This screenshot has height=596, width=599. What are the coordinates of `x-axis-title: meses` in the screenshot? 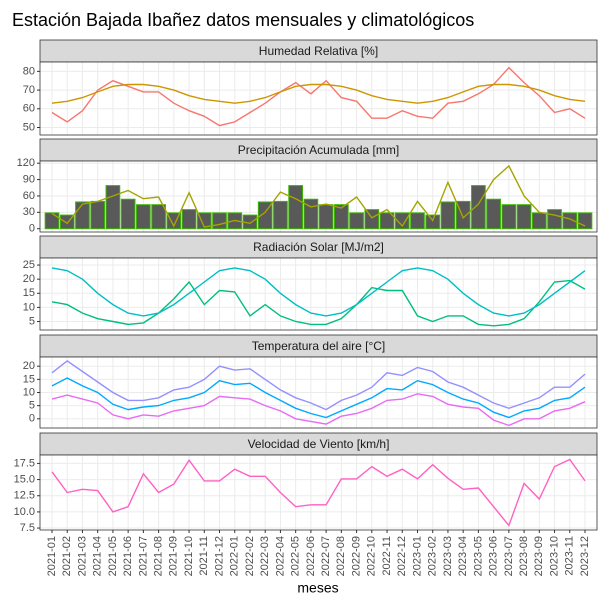 It's located at (317, 588).